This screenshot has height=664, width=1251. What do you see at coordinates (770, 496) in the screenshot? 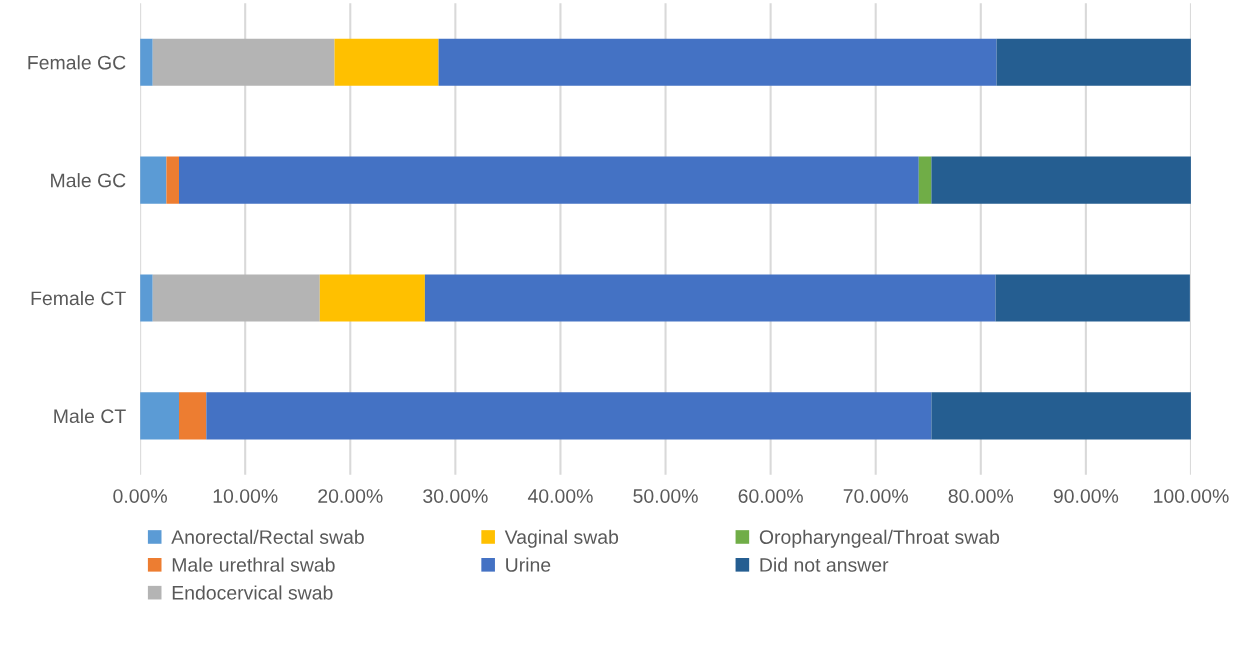
I see `x-tick-label: 60.00%` at bounding box center [770, 496].